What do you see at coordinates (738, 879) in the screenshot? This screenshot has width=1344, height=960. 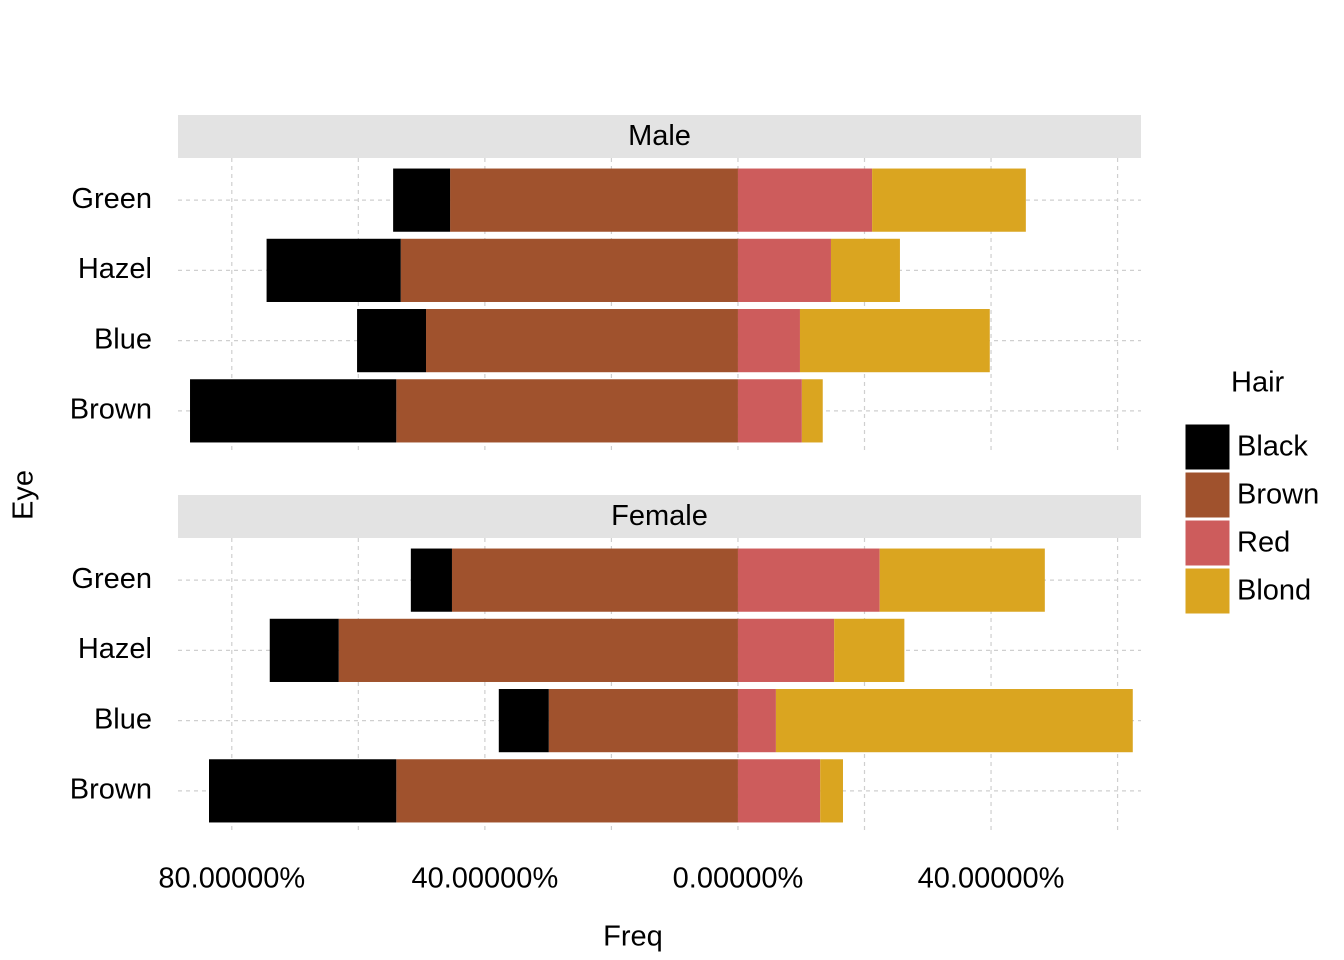 I see `x-tick-label: 0.00000%` at bounding box center [738, 879].